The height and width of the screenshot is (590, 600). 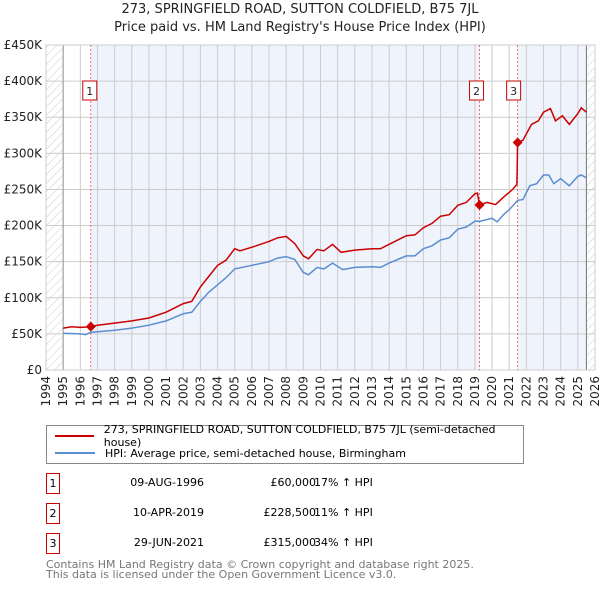 I want to click on sale-price: £228,500, so click(x=290, y=512).